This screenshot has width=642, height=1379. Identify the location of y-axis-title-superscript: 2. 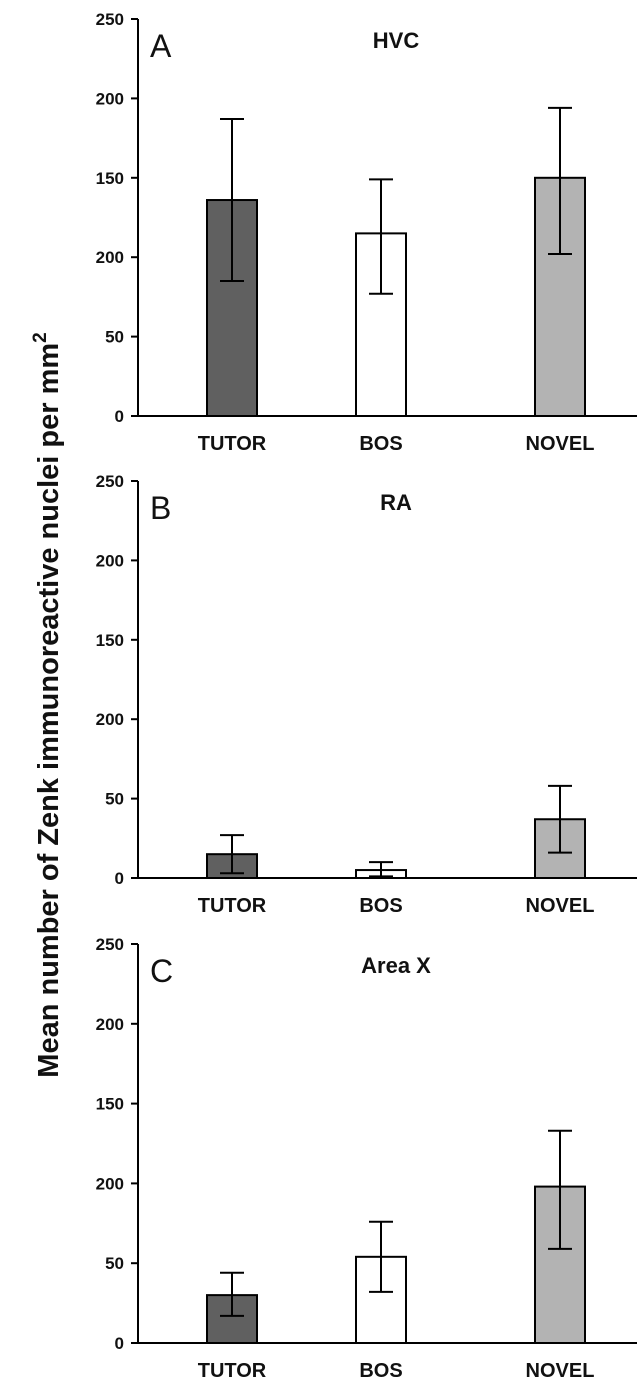
(40, 337).